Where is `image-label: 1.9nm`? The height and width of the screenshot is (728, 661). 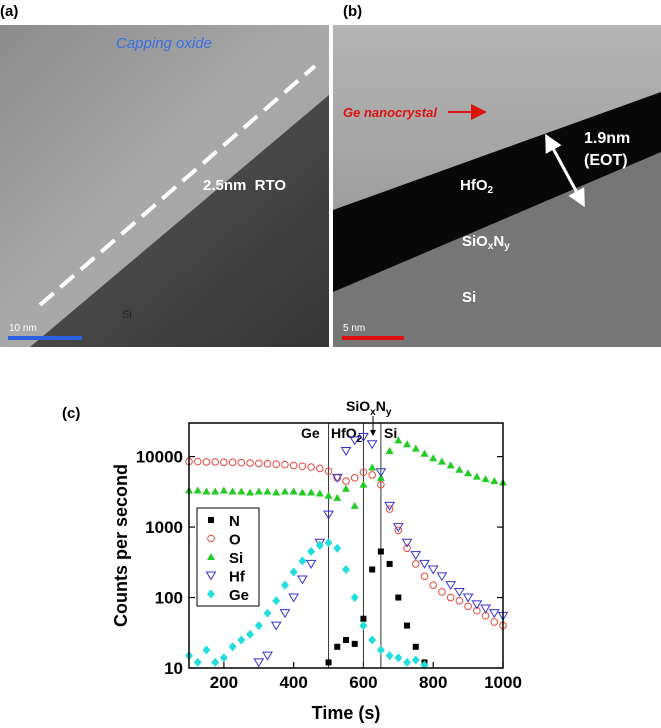
image-label: 1.9nm is located at coordinates (607, 138).